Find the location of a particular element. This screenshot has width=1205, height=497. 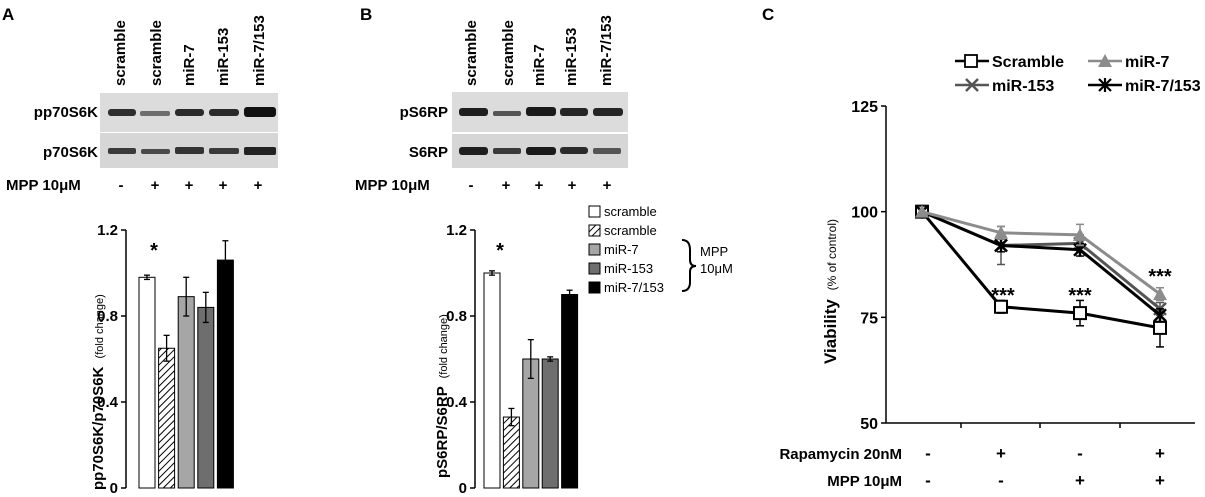

panel-c-ylabel: Viability (% of control) is located at coordinates (830, 291).